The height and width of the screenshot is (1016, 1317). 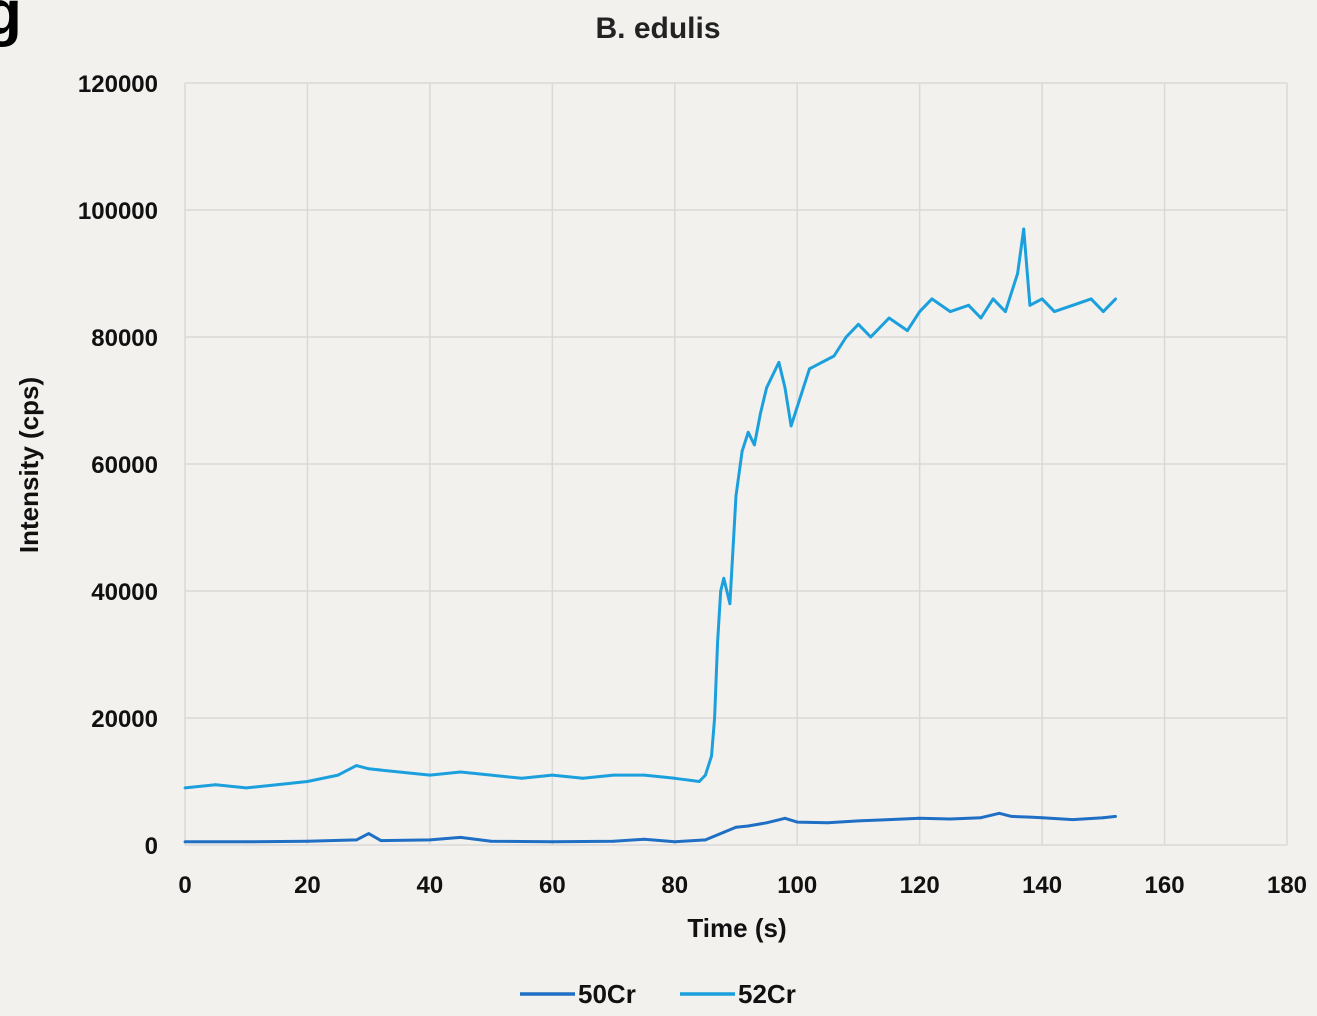 I want to click on x-tick-label: 80, so click(x=674, y=885).